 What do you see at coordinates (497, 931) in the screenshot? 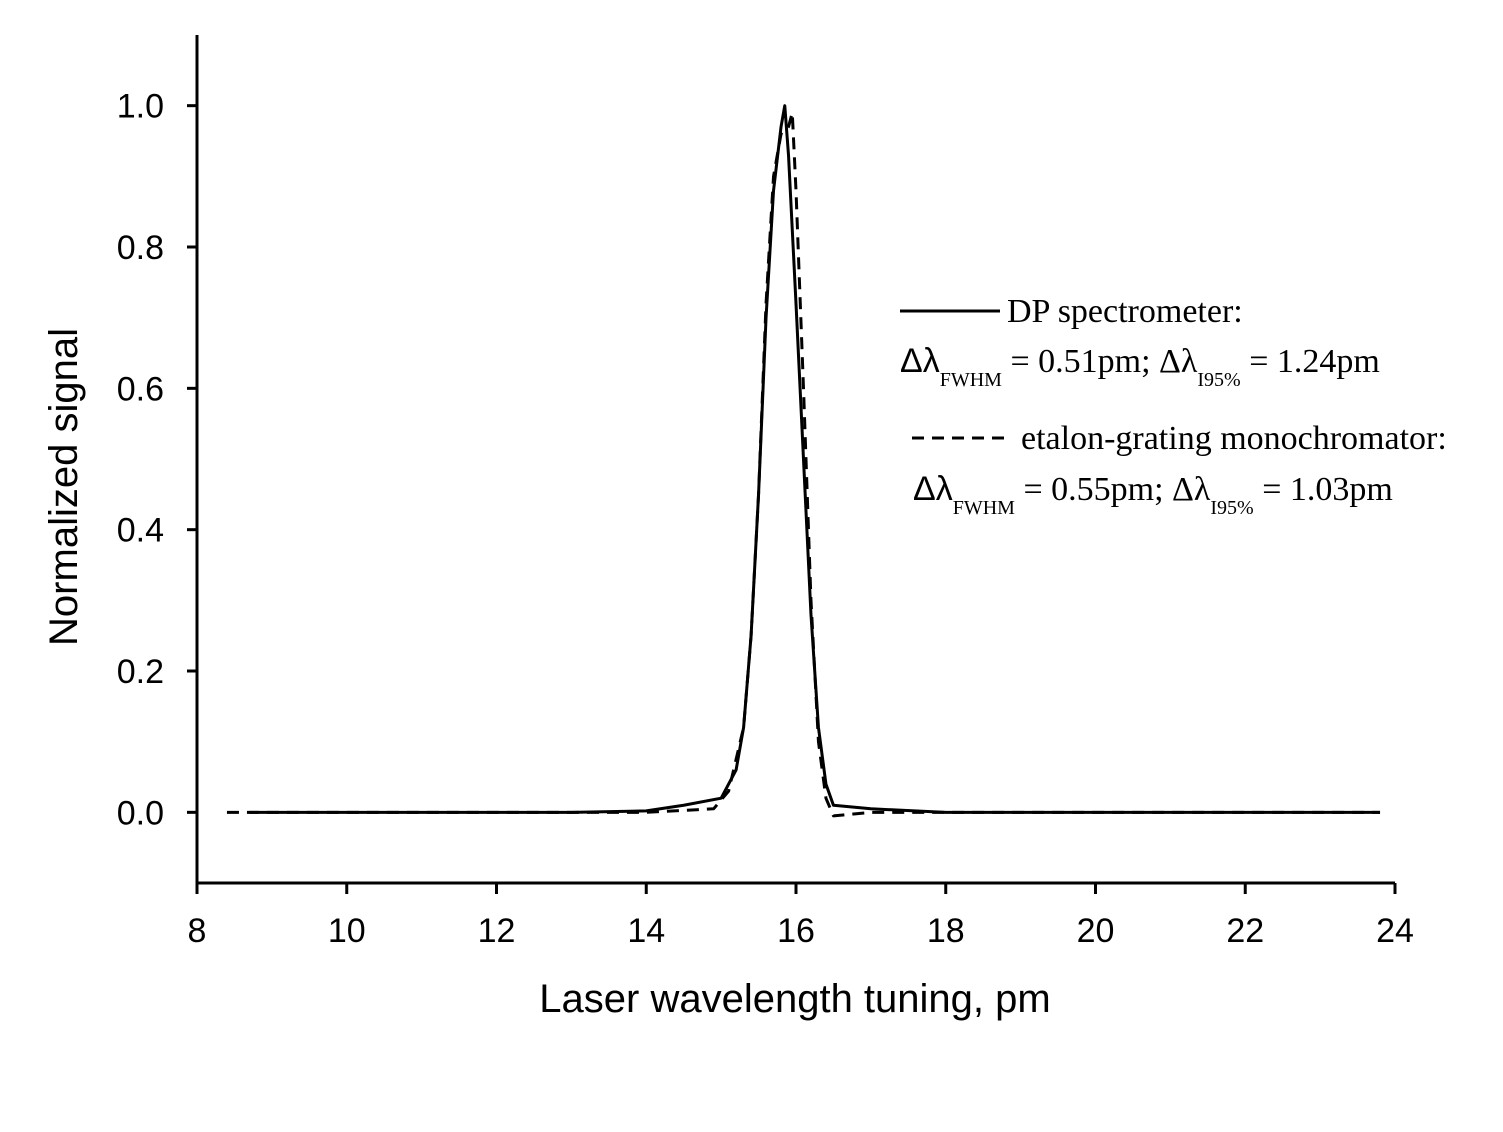
I see `x-tick-label: 12` at bounding box center [497, 931].